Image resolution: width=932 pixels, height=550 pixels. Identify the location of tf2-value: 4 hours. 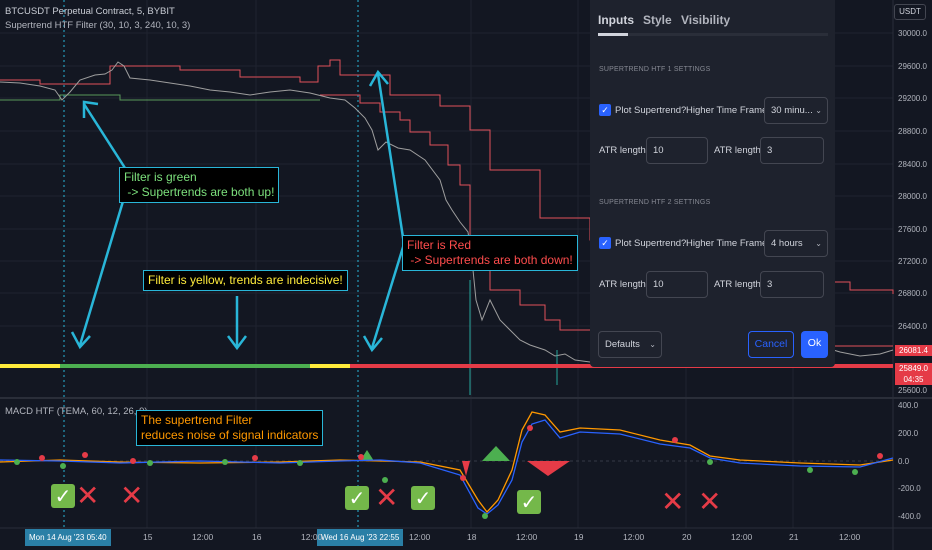
(787, 243).